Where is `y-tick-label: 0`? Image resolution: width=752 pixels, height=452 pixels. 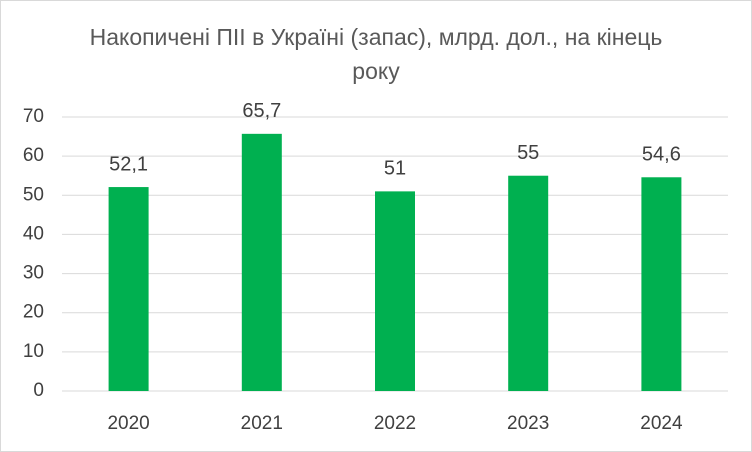 y-tick-label: 0 is located at coordinates (38, 390).